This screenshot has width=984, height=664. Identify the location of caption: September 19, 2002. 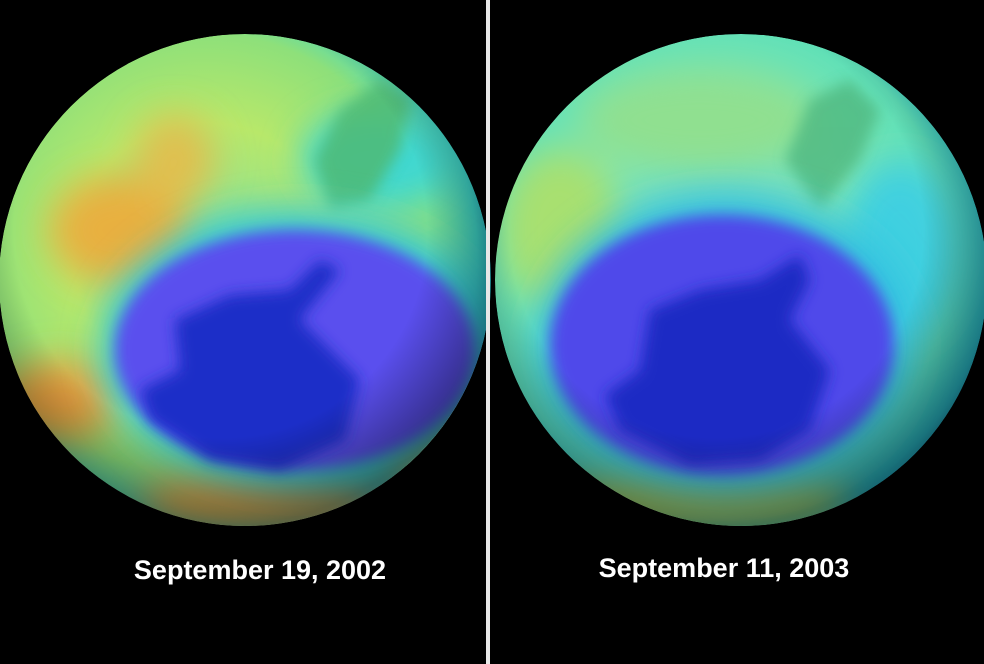
(260, 570).